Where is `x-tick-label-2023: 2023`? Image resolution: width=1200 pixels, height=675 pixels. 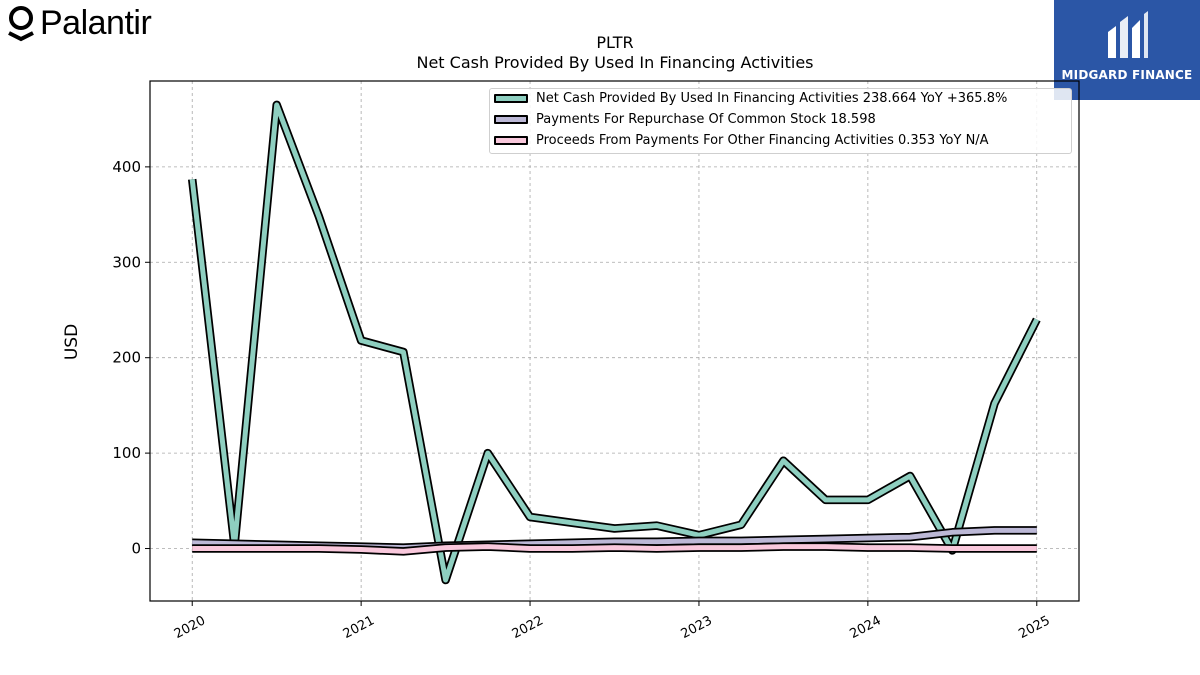
x-tick-label-2023: 2023 is located at coordinates (697, 627).